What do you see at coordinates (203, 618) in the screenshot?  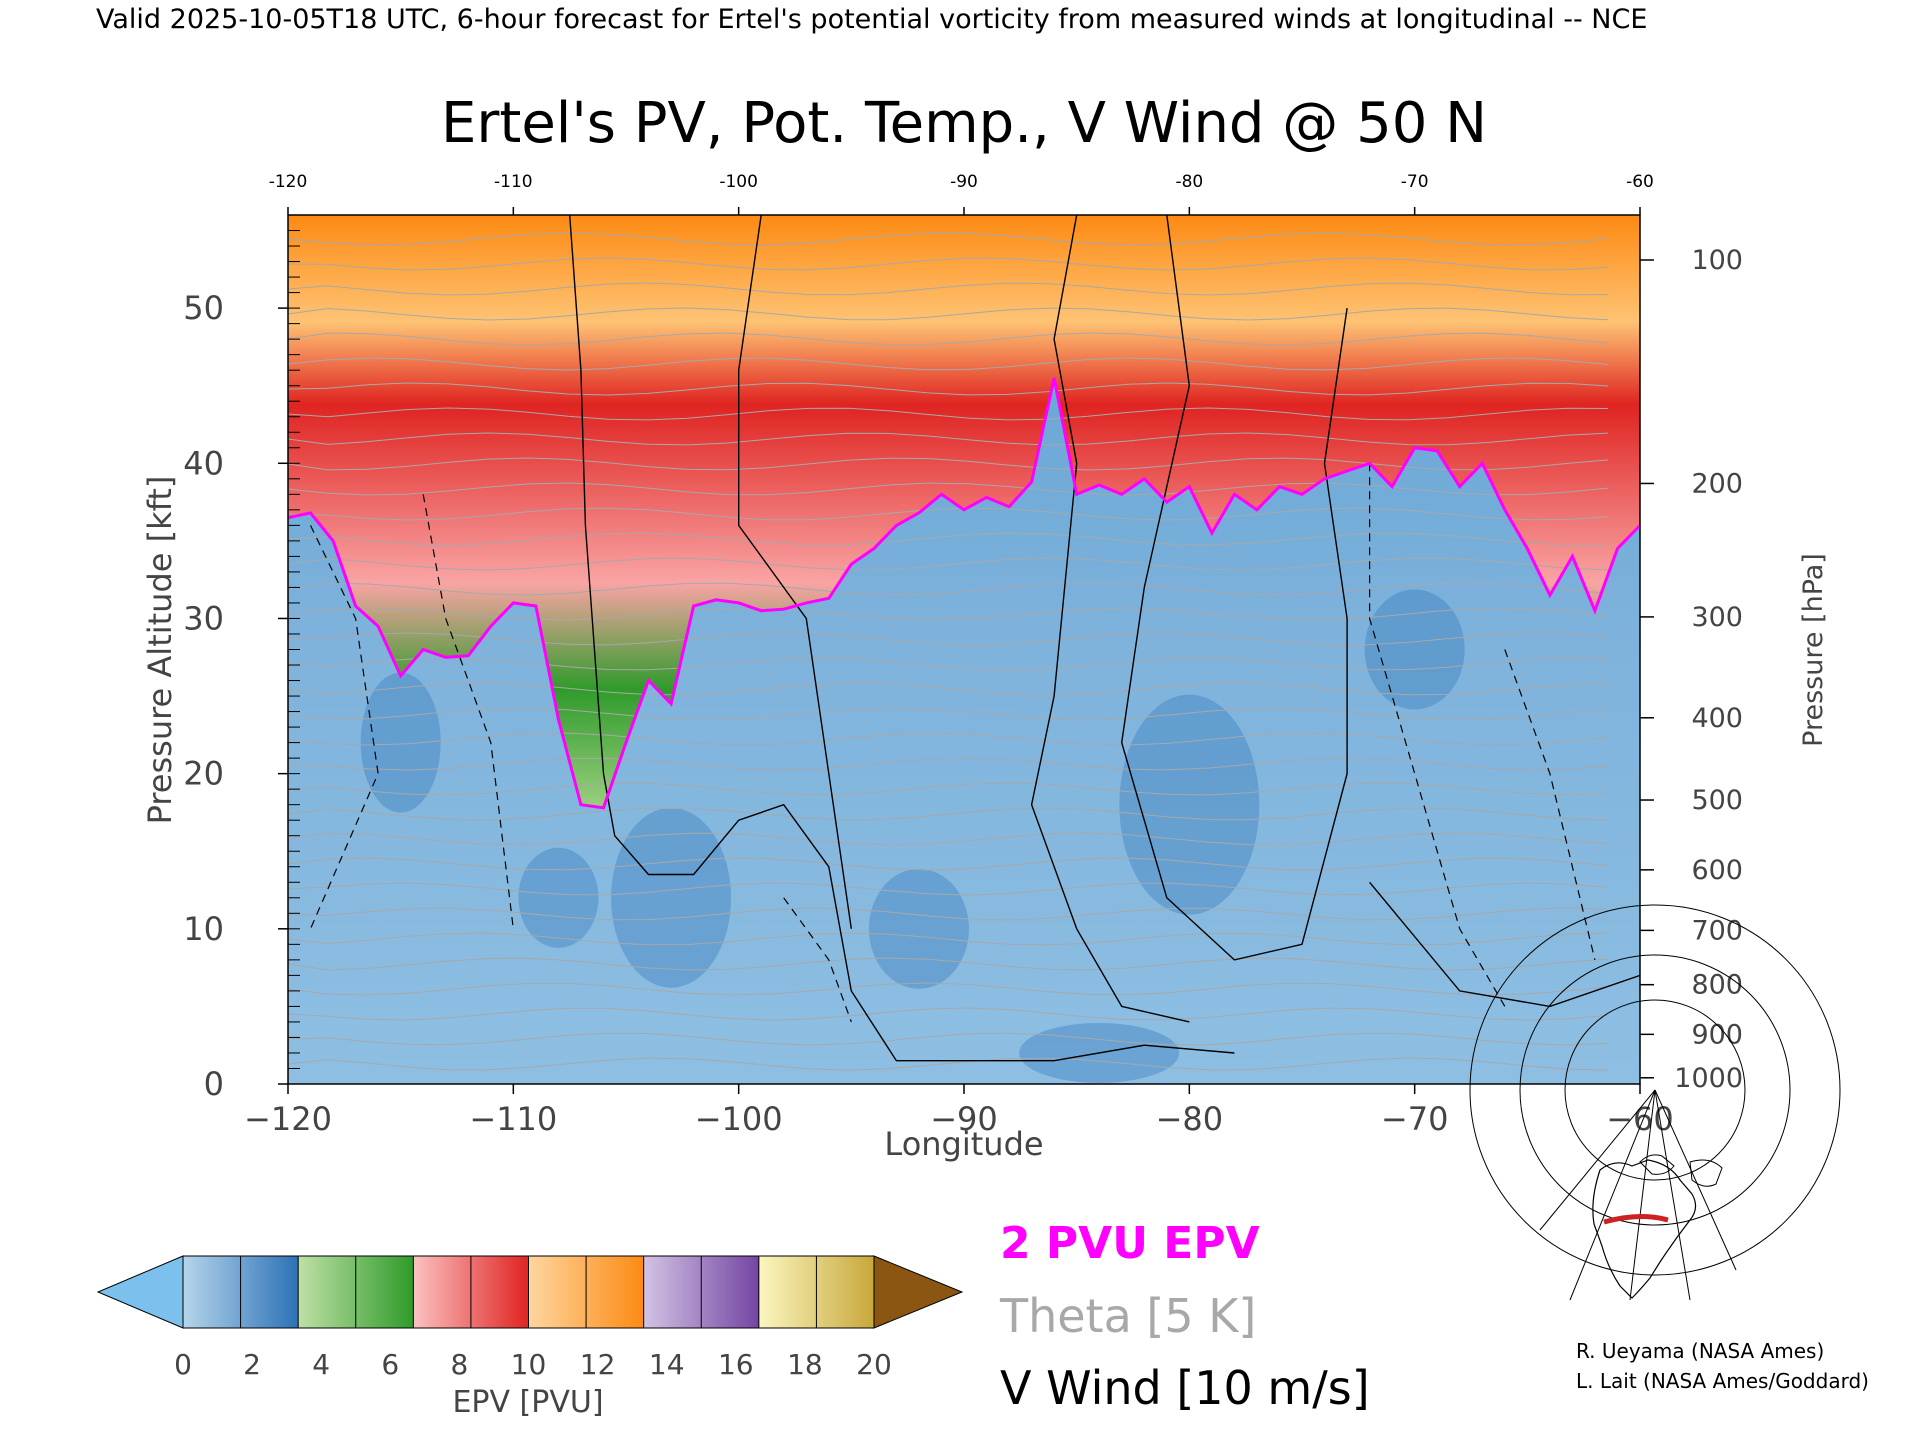 I see `y-tick-label: 30` at bounding box center [203, 618].